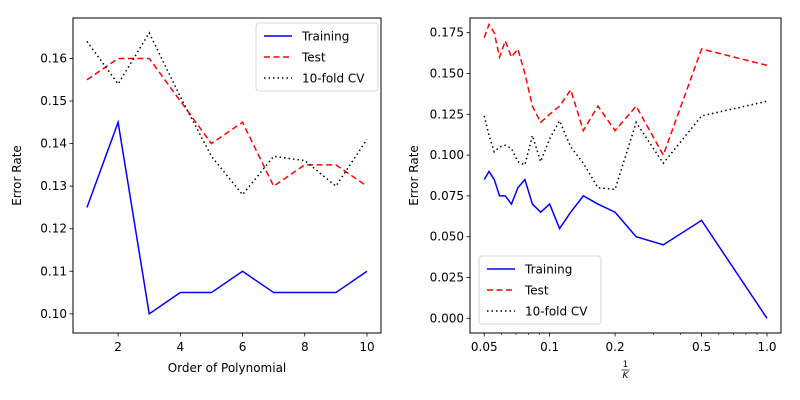 The image size is (800, 400). Describe the element at coordinates (53, 229) in the screenshot. I see `y-tick-label: 0.12` at that location.